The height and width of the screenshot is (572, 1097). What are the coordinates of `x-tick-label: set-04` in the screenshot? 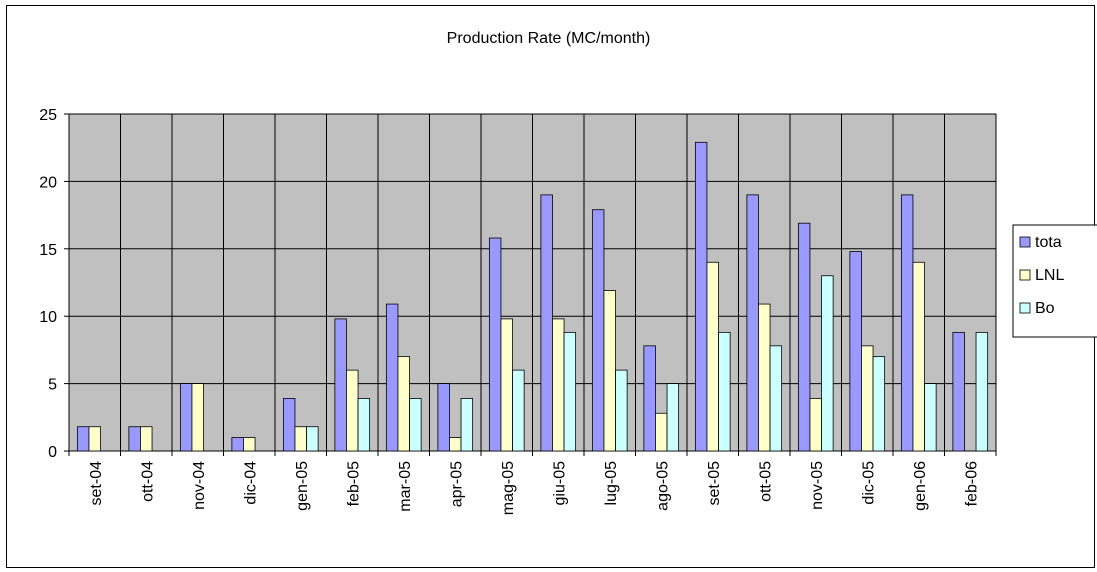 It's located at (96, 483).